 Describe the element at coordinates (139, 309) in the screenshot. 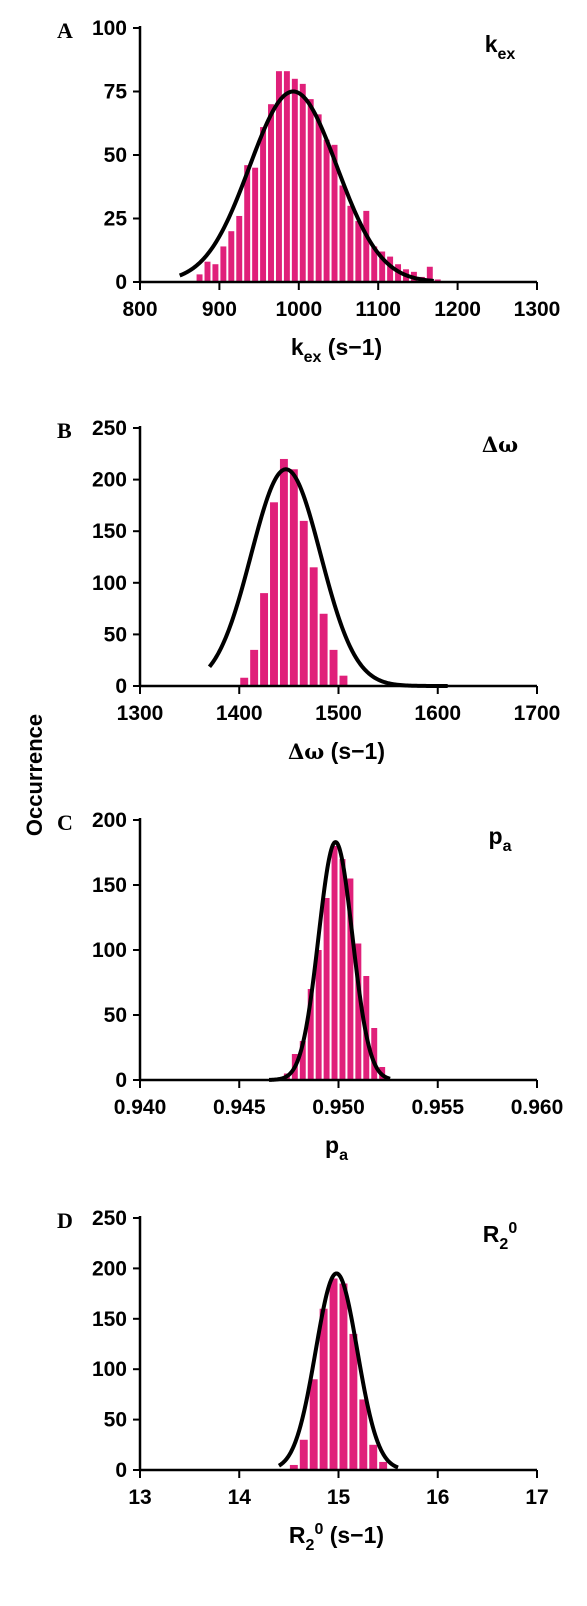

I see `x-tick-label: 800` at that location.